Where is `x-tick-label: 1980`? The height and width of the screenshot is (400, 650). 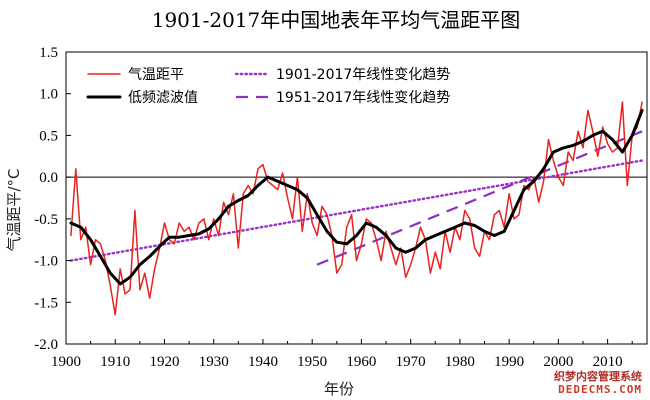
x-tick-label: 1980 is located at coordinates (460, 362).